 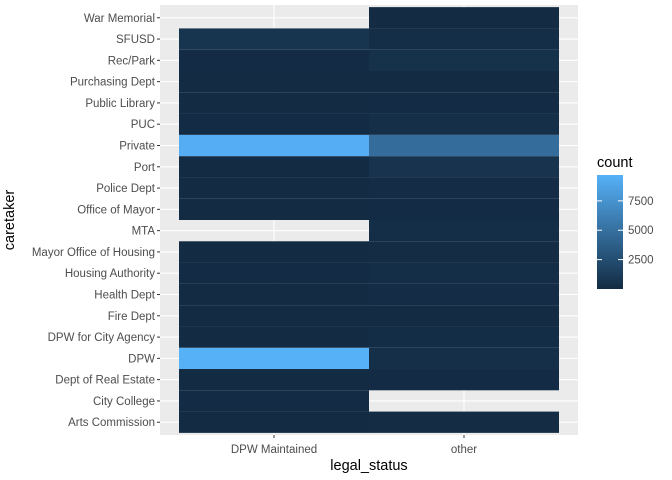 I want to click on x-tick-label: other, so click(x=464, y=450).